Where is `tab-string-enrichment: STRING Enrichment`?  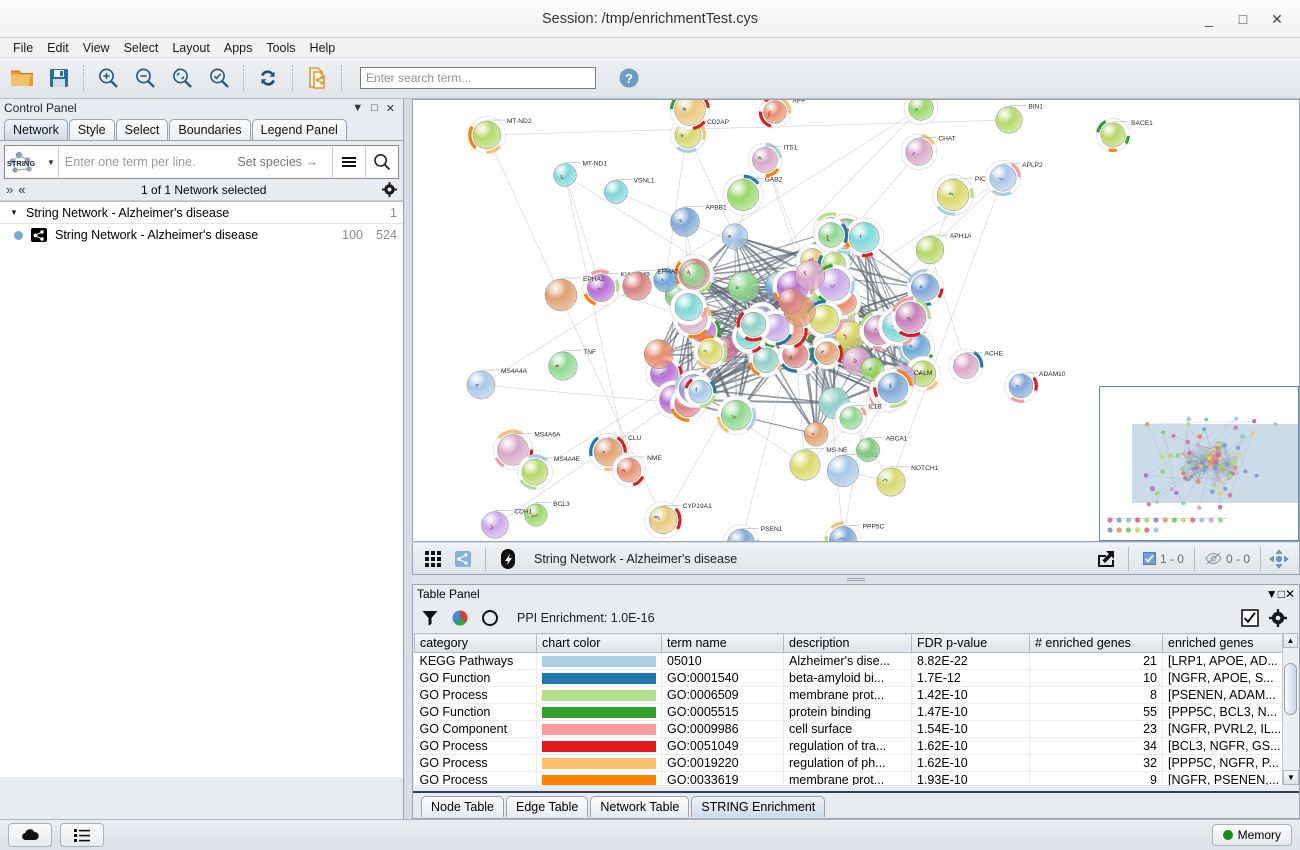
tab-string-enrichment: STRING Enrichment is located at coordinates (758, 806).